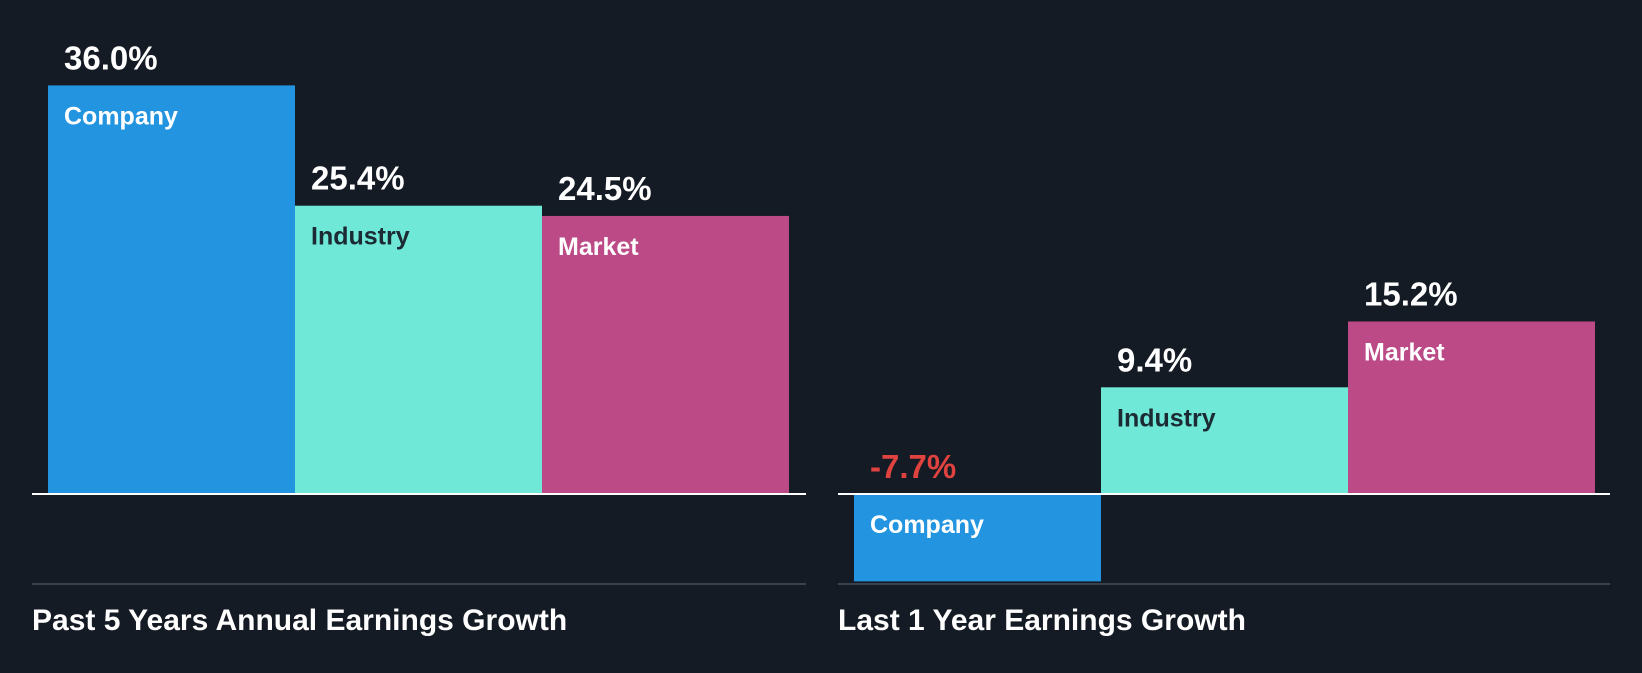 The image size is (1642, 673). What do you see at coordinates (927, 525) in the screenshot?
I see `category-label-company-last-1-year: Company` at bounding box center [927, 525].